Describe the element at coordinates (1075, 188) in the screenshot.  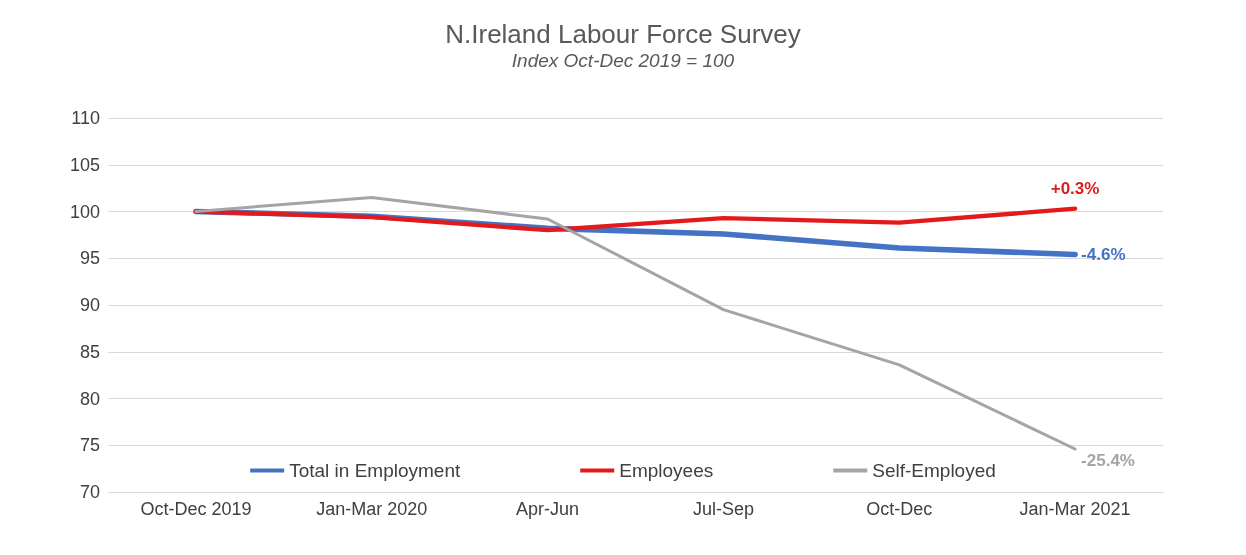
I see `annotation: +0.3%` at that location.